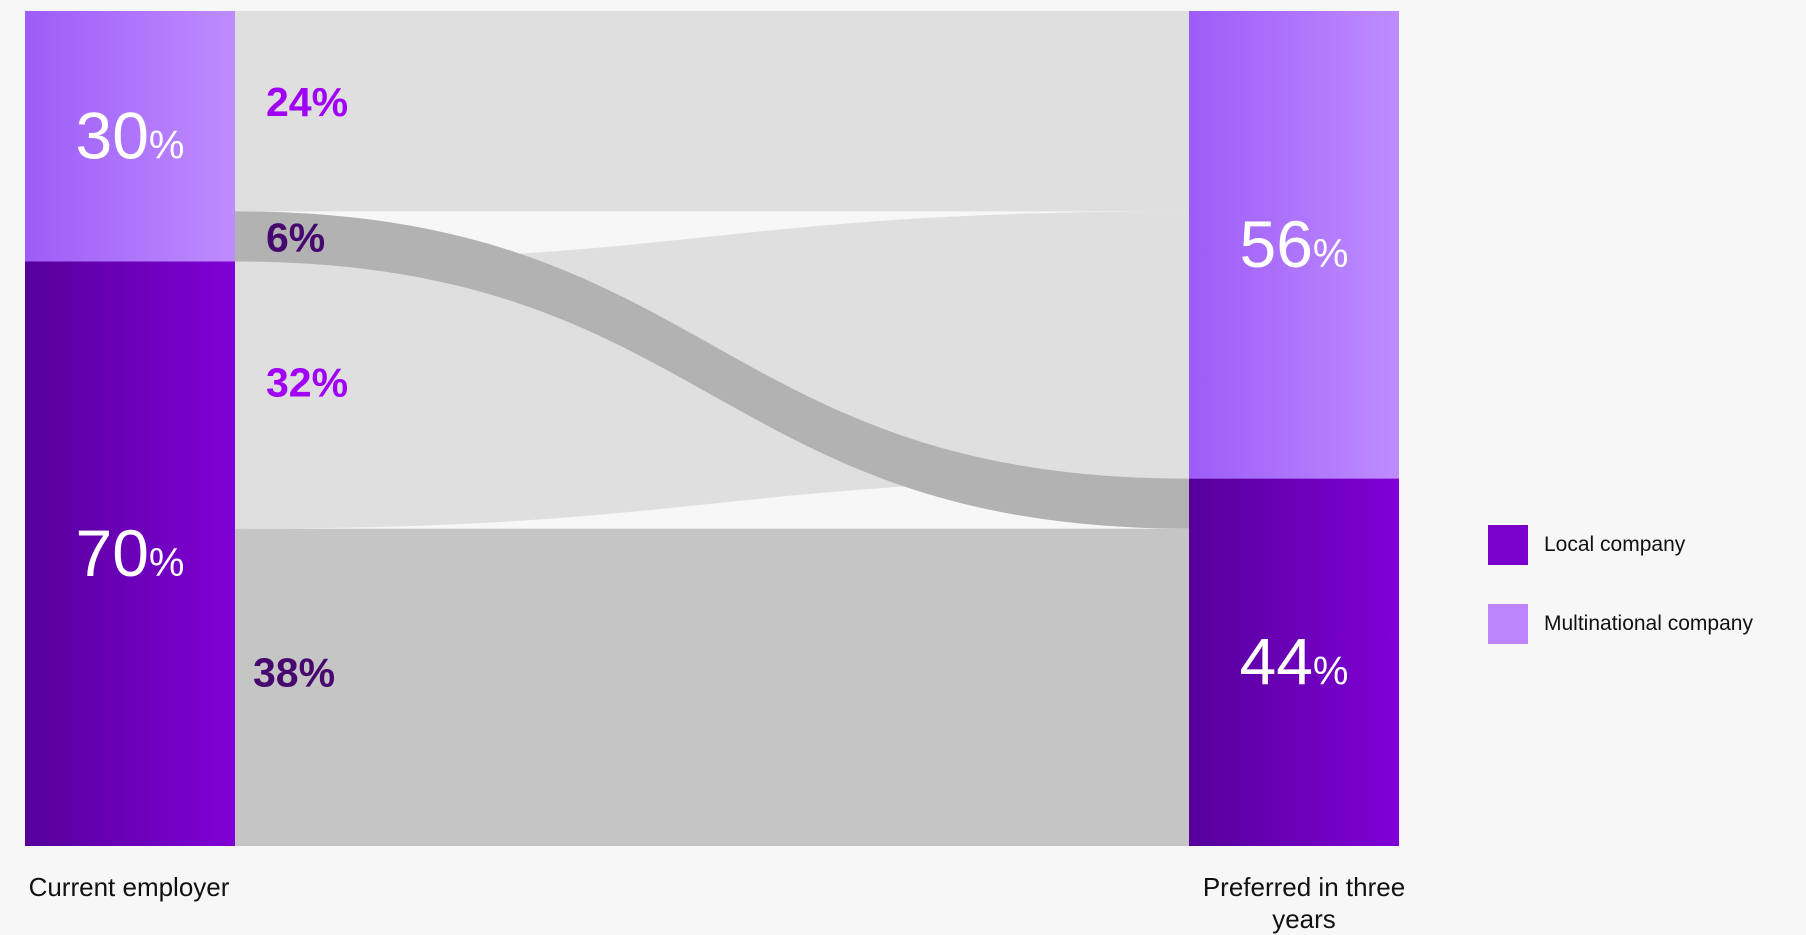  I want to click on source-node-multinational, so click(130, 136).